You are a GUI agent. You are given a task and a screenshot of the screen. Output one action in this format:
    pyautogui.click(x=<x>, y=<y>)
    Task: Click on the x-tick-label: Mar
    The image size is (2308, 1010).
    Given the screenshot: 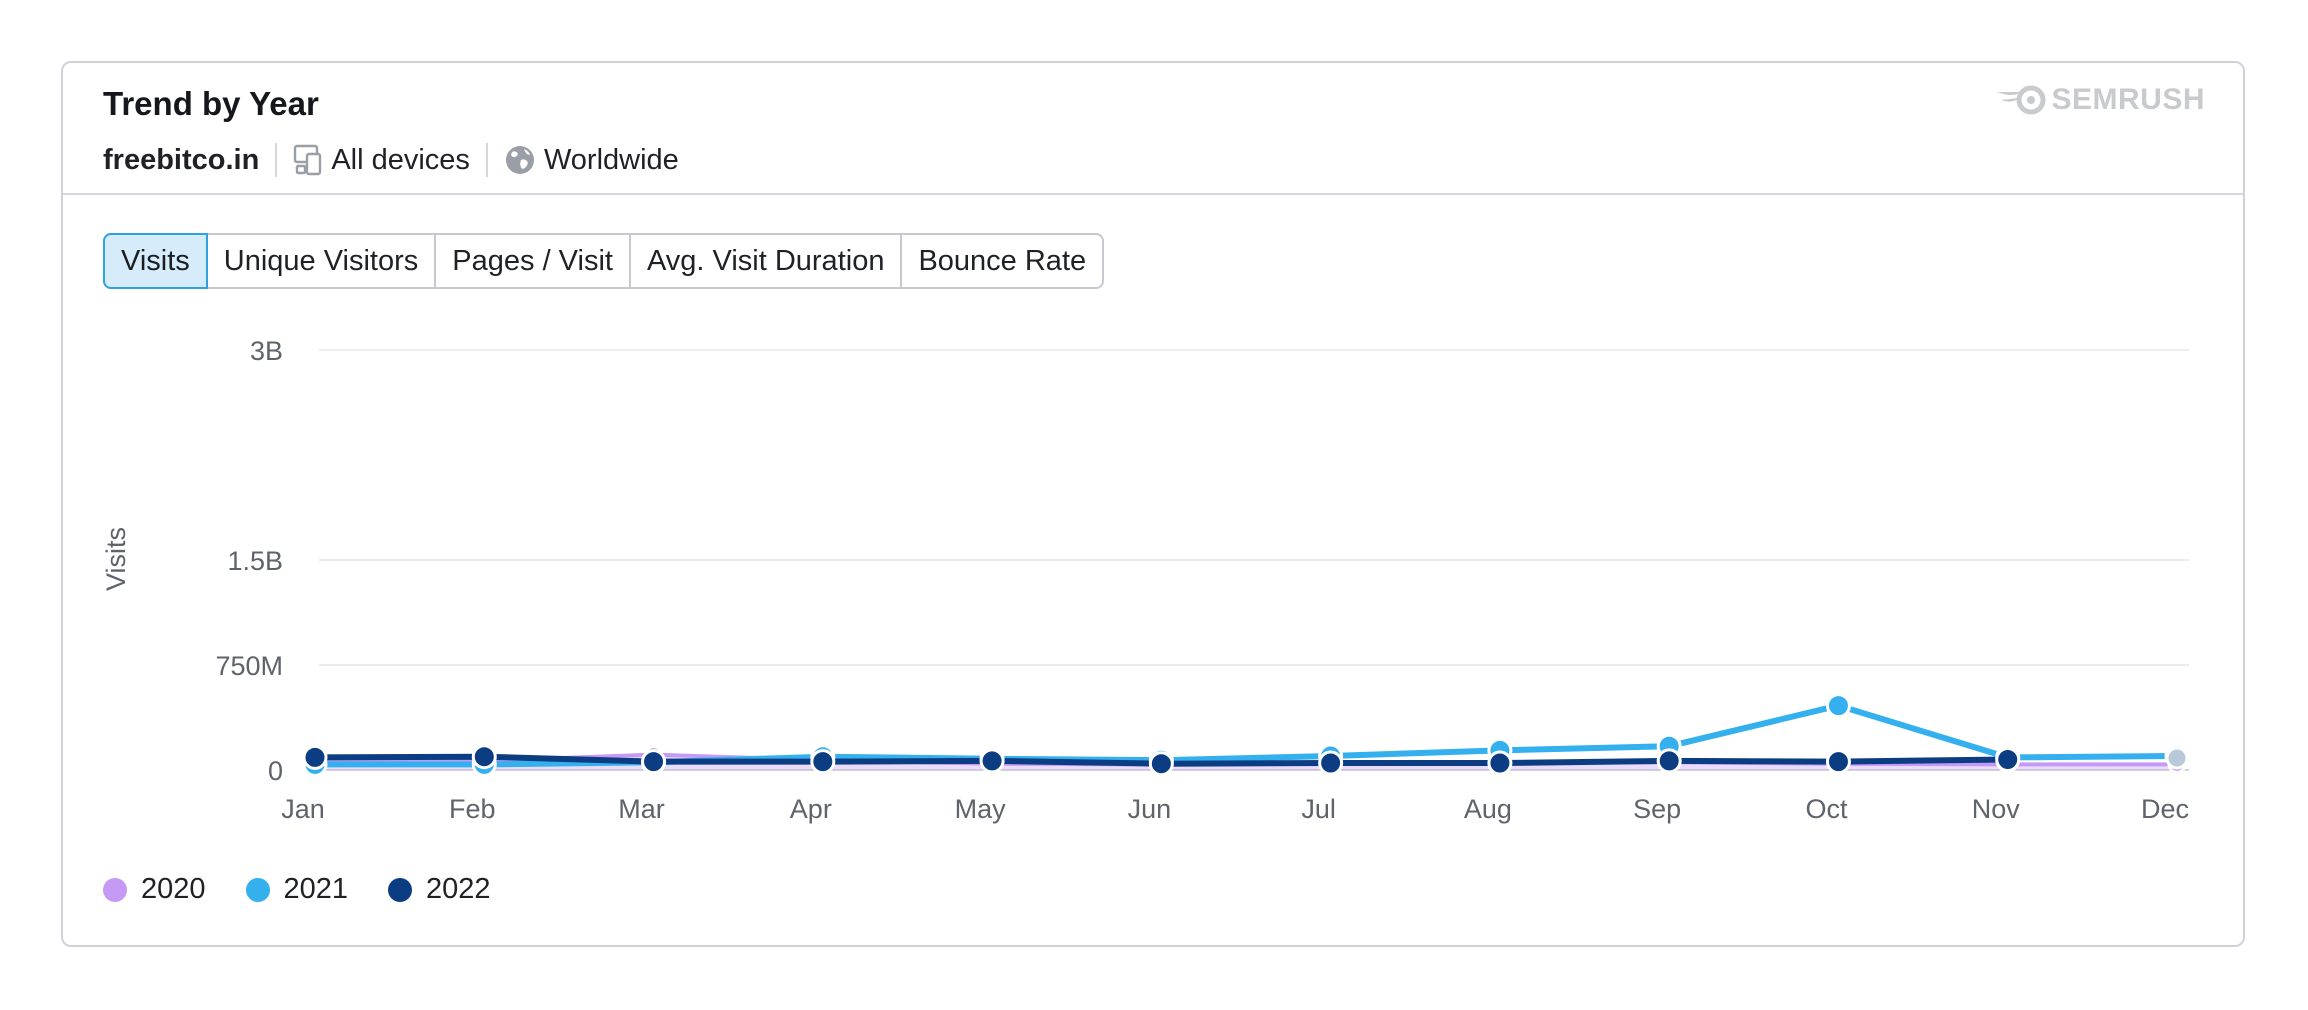 What is the action you would take?
    pyautogui.click(x=641, y=809)
    